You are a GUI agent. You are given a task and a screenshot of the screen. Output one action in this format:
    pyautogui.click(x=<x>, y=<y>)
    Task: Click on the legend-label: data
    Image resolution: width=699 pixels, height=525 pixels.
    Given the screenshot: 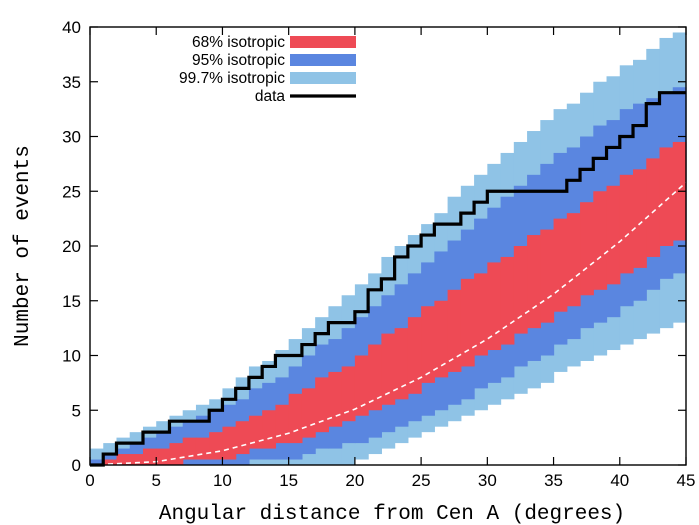 What is the action you would take?
    pyautogui.click(x=270, y=96)
    